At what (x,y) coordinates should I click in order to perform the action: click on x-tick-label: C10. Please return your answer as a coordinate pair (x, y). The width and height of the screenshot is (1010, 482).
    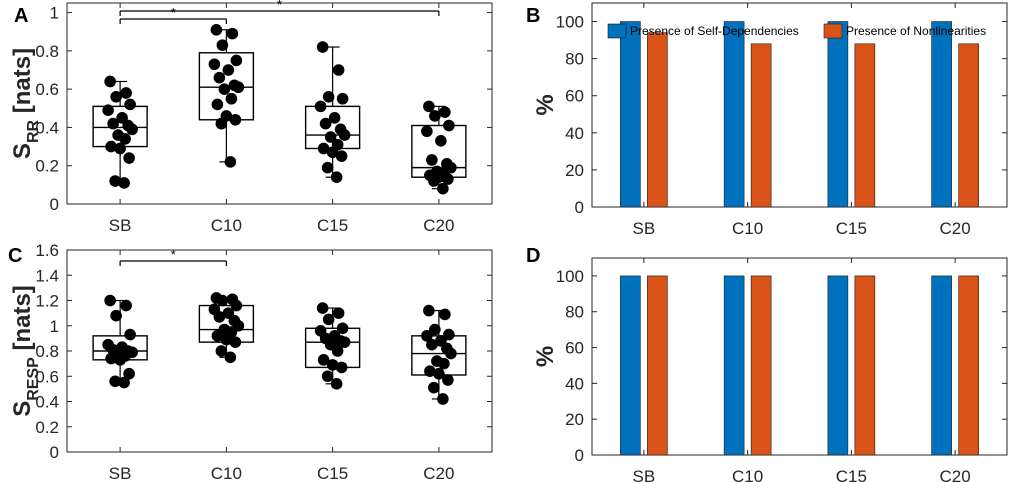
    Looking at the image, I should click on (226, 473).